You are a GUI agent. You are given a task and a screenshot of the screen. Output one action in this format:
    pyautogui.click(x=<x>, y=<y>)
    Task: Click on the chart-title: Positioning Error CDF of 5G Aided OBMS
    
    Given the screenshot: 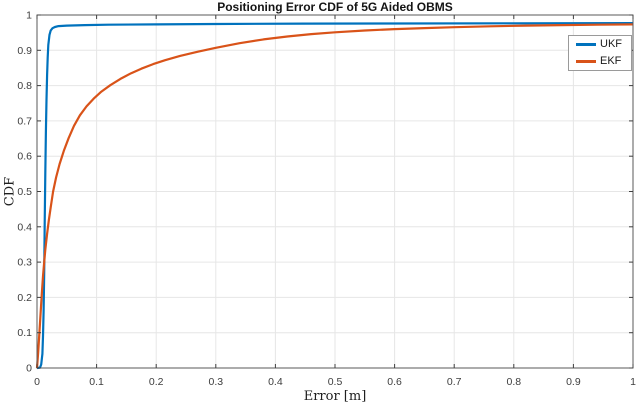 What is the action you would take?
    pyautogui.click(x=335, y=7)
    